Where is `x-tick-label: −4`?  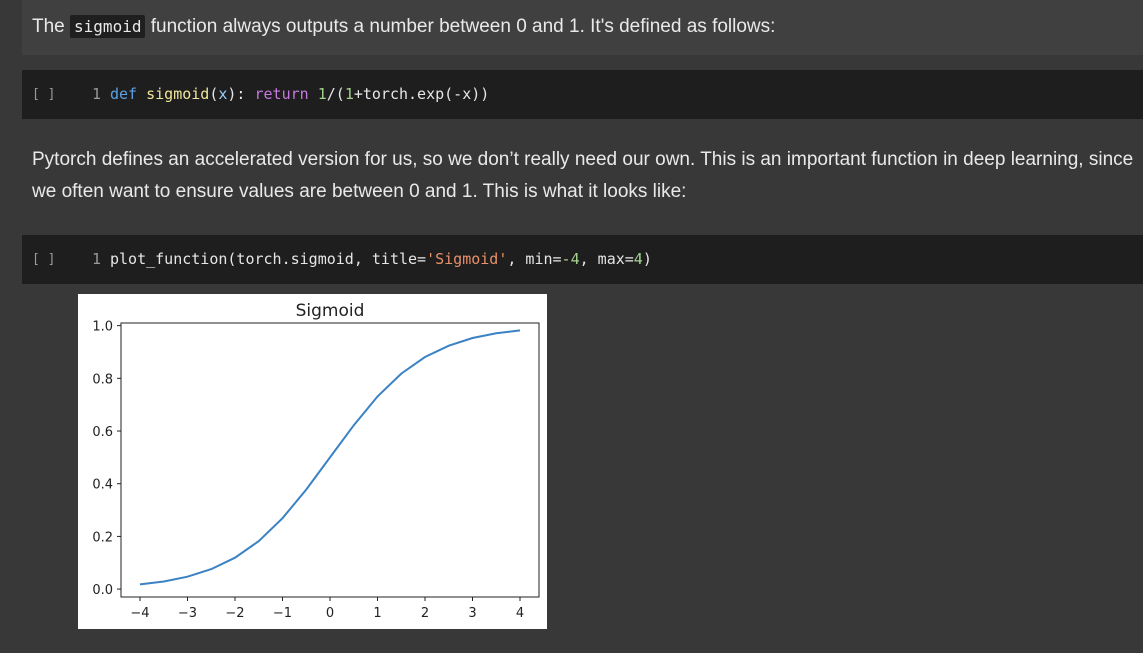 x-tick-label: −4 is located at coordinates (139, 613).